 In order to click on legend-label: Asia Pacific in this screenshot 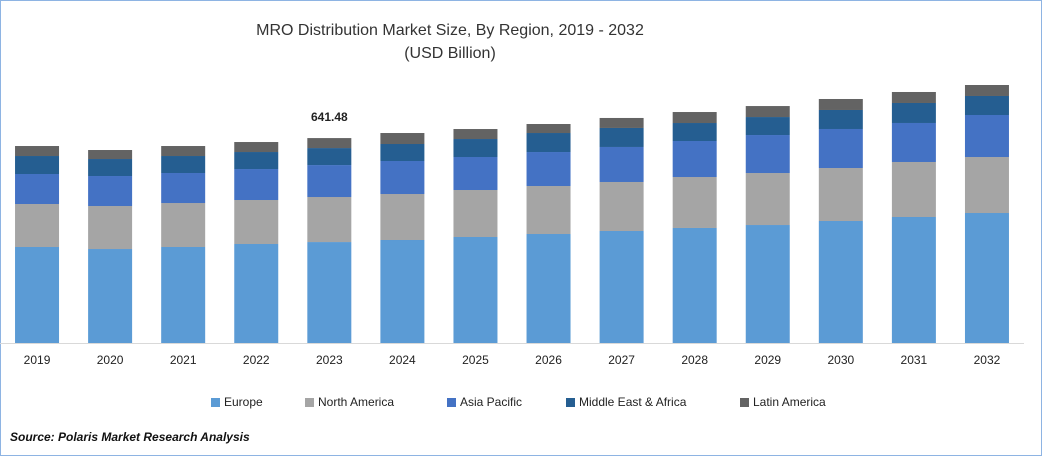, I will do `click(491, 402)`.